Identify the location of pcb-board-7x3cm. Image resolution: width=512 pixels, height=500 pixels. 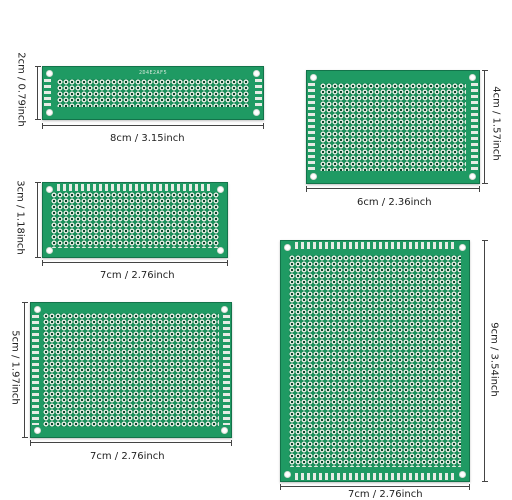
(135, 220).